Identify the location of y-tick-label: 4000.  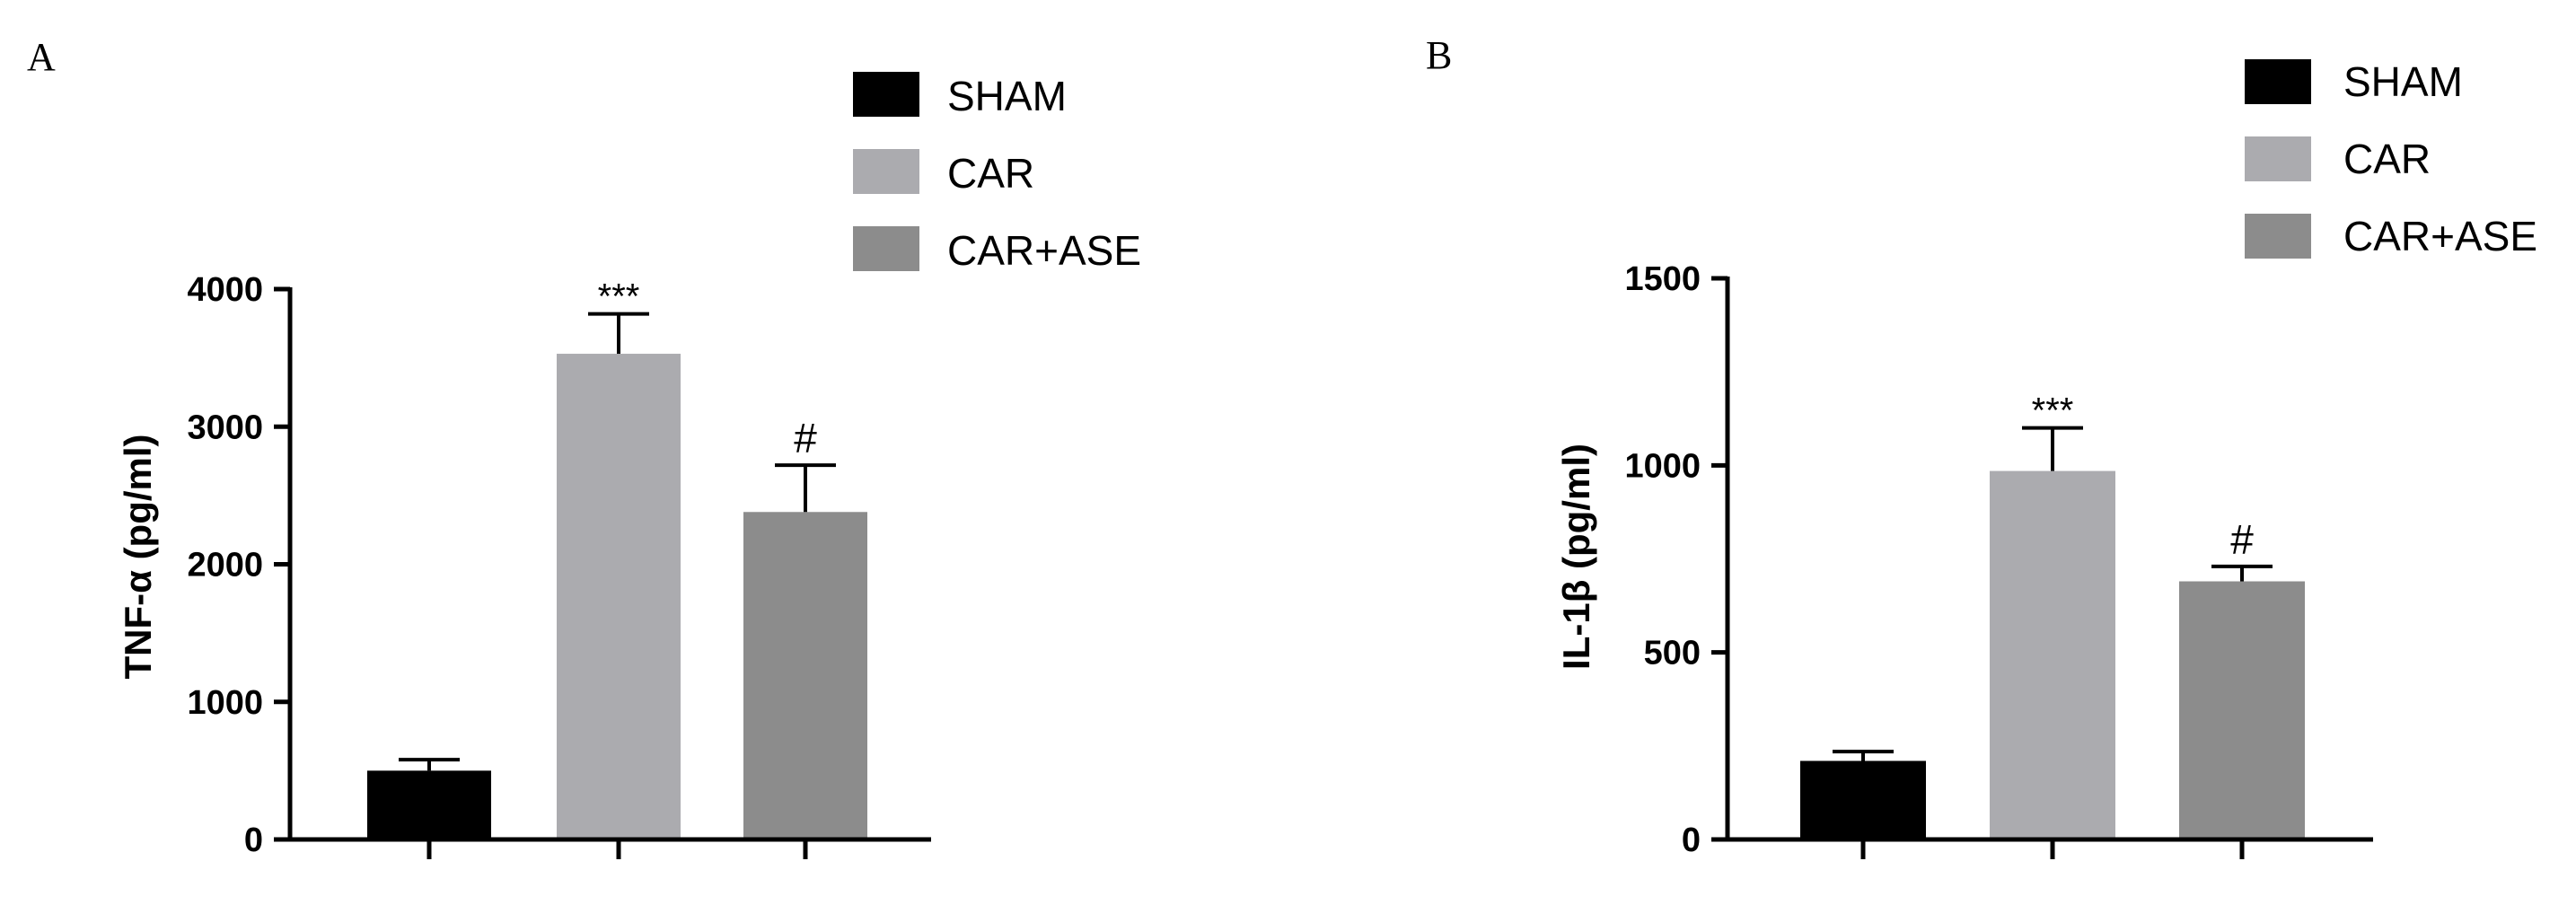
(225, 290).